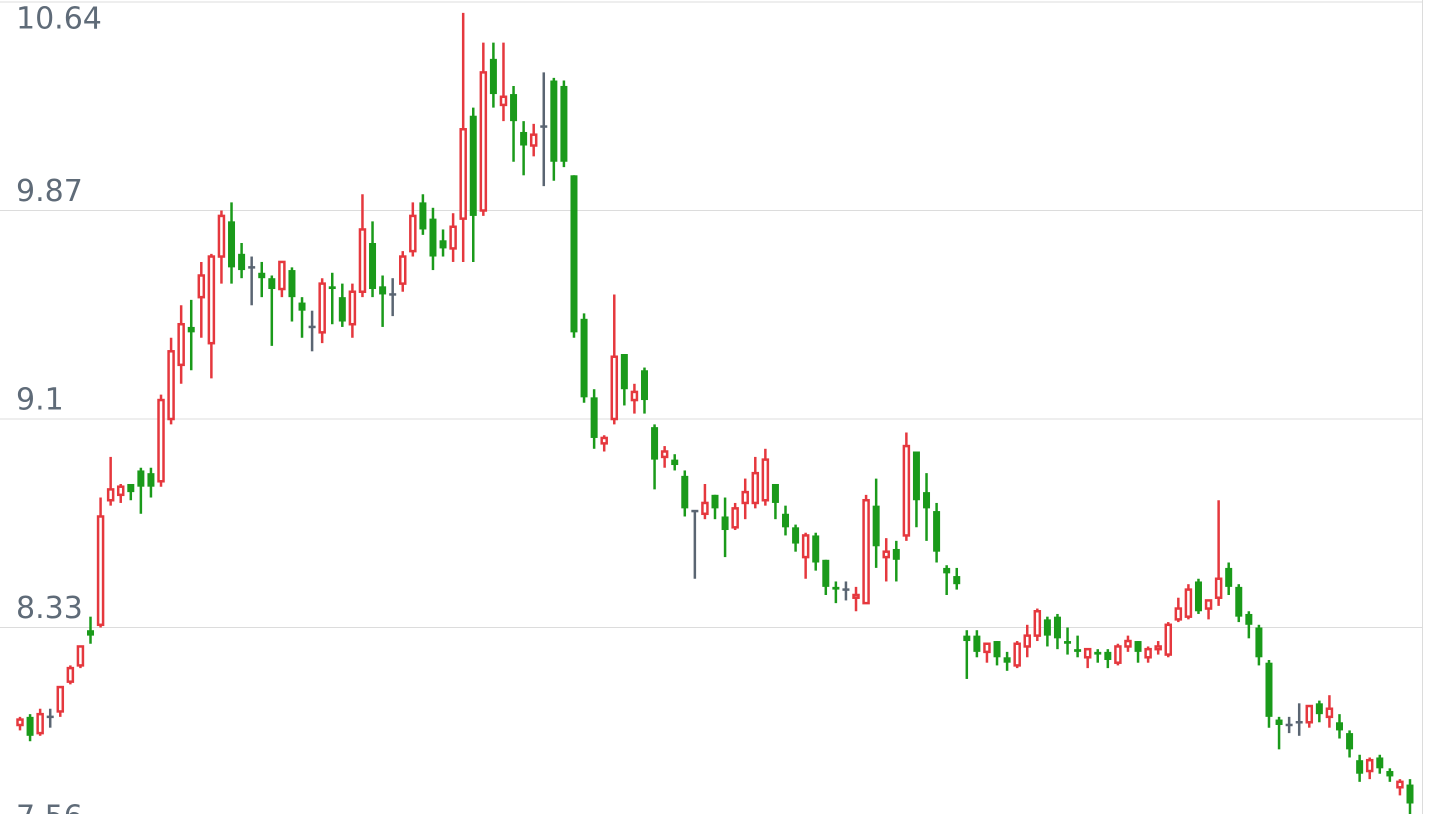 This screenshot has width=1440, height=814. I want to click on y-tick-label: 10.64, so click(59, 19).